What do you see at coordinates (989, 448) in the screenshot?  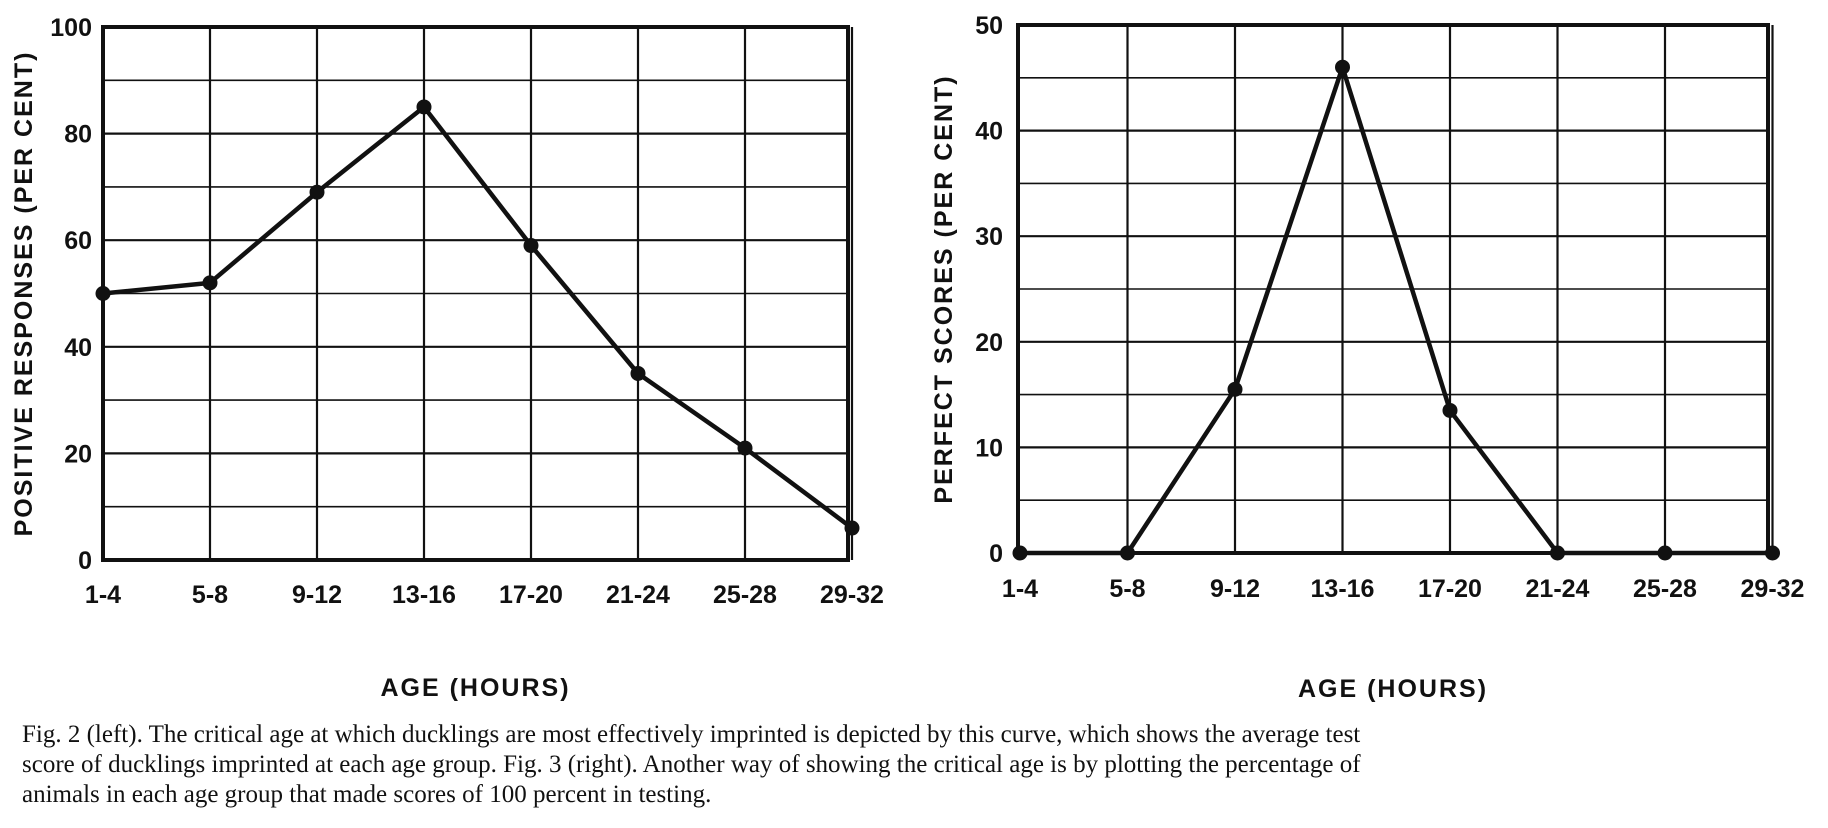 I see `y-tick-label: 10` at bounding box center [989, 448].